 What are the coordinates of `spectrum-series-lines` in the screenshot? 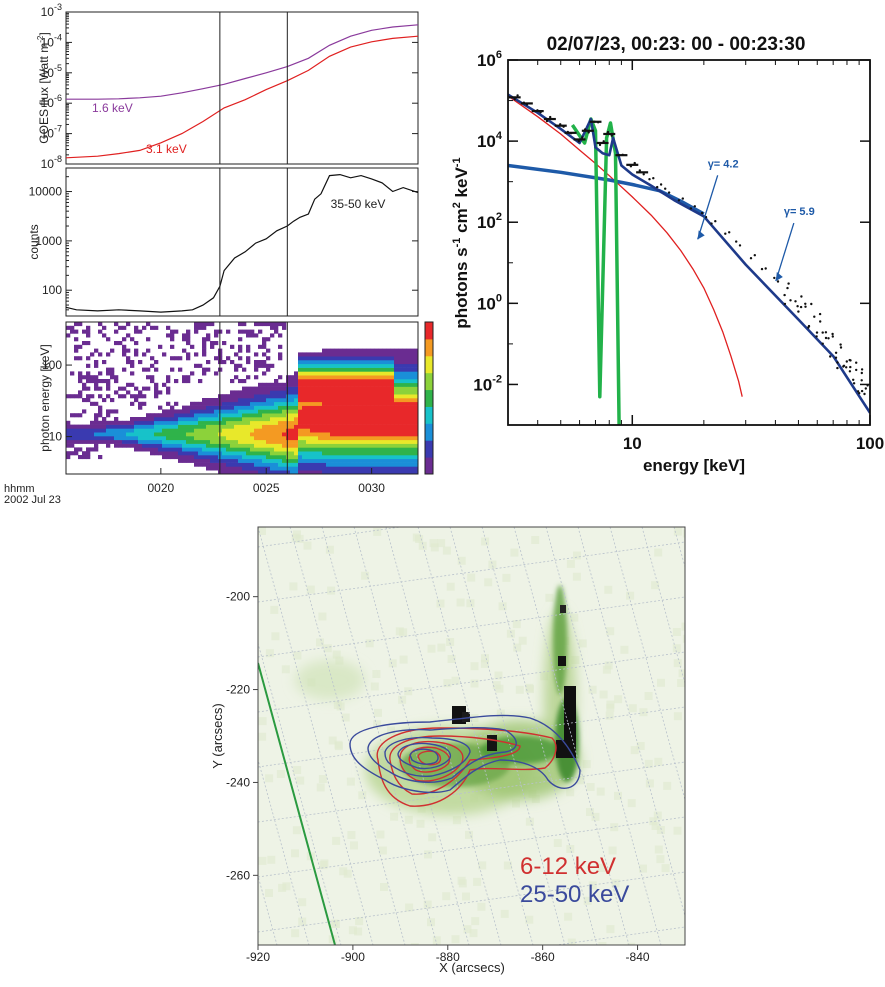 It's located at (595, 271).